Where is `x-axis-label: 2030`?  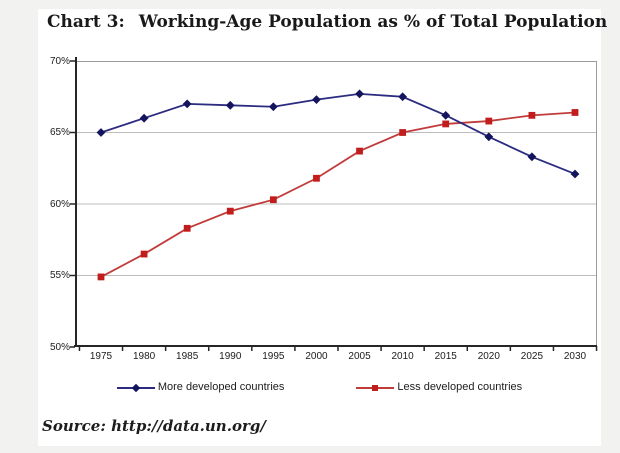 x-axis-label: 2030 is located at coordinates (575, 356).